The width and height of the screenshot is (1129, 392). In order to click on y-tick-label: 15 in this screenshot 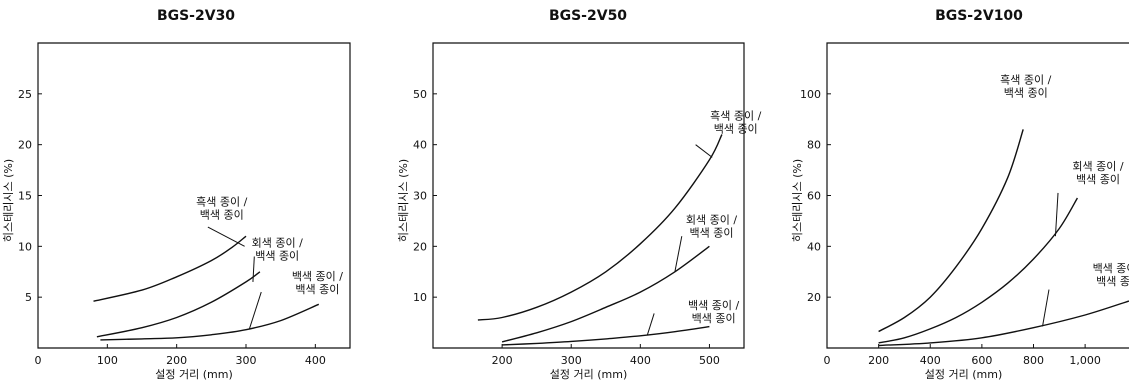, I will do `click(25, 196)`.